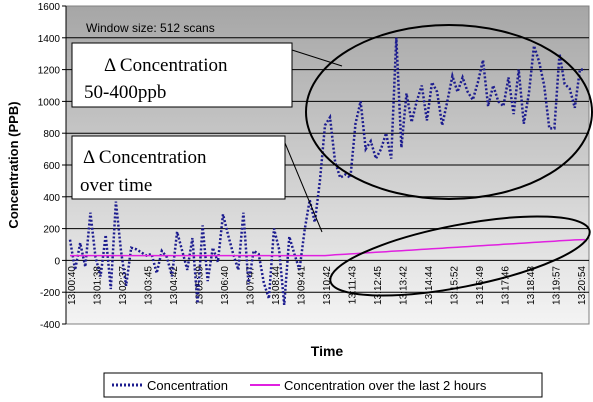 This screenshot has width=593, height=402. What do you see at coordinates (166, 65) in the screenshot?
I see `callout-1-line-1: Δ Concentration` at bounding box center [166, 65].